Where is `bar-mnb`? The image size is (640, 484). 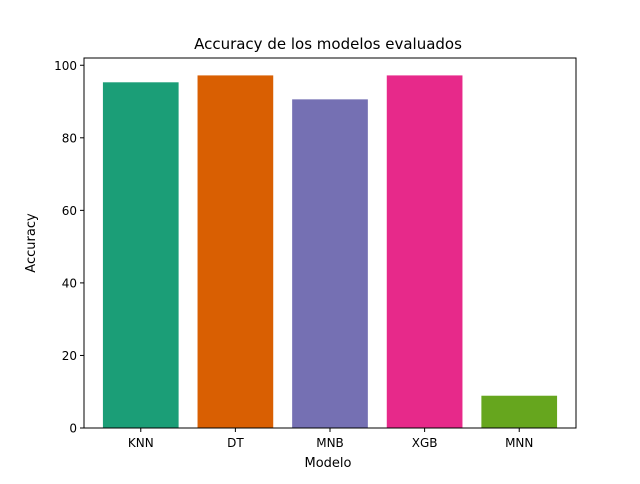 bar-mnb is located at coordinates (330, 263).